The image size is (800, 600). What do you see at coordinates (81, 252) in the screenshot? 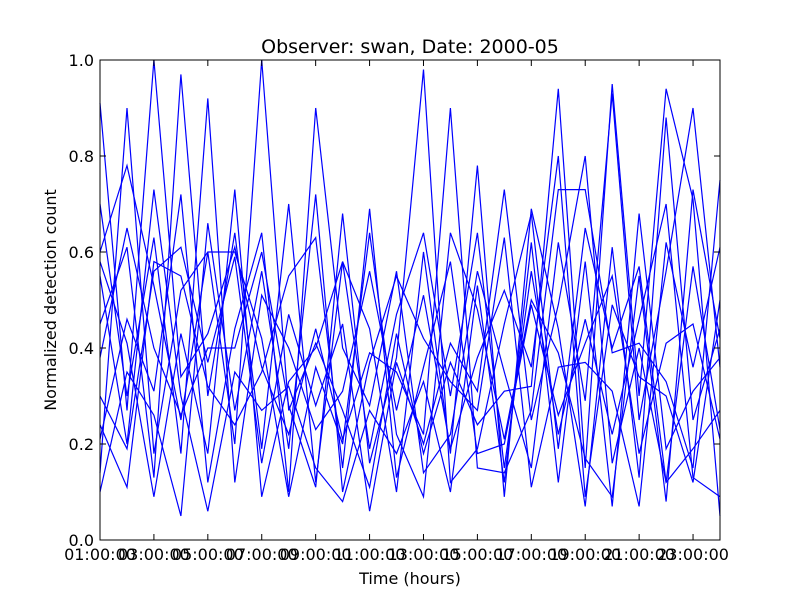
I see `y-tick-label: 0.6` at bounding box center [81, 252].